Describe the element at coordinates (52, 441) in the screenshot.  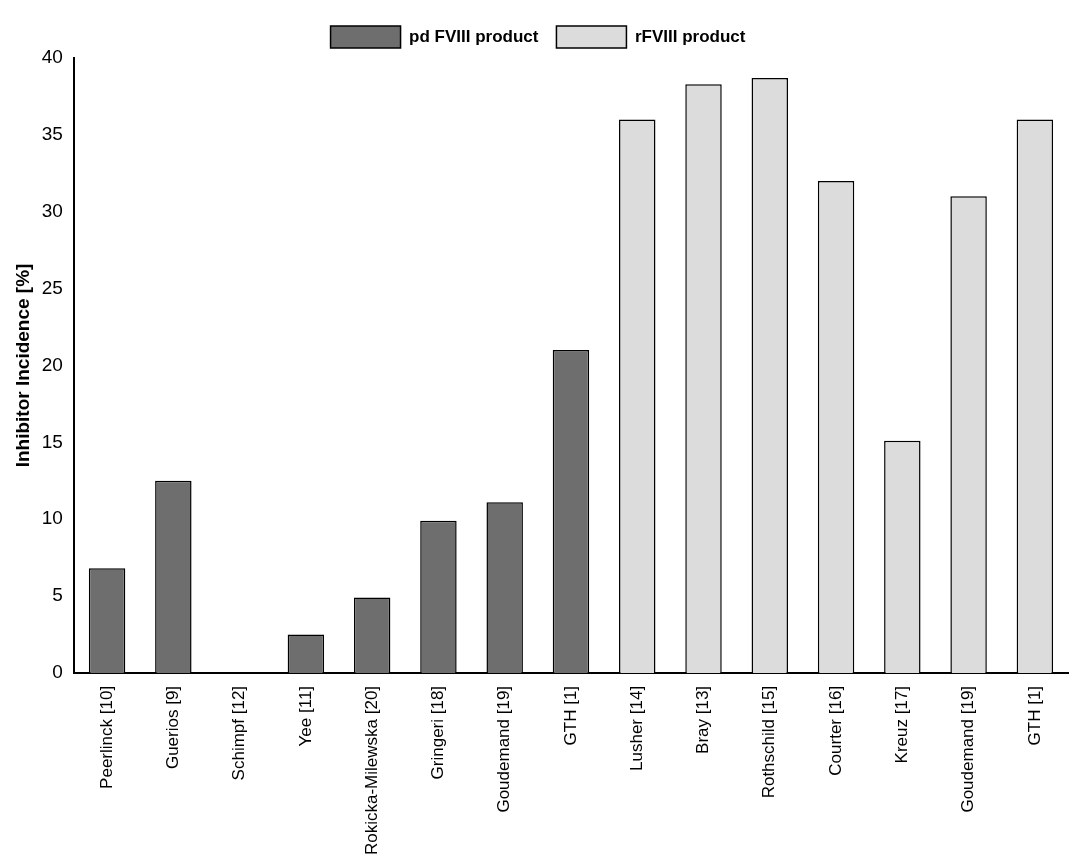
I see `y-tick-label: 15` at that location.